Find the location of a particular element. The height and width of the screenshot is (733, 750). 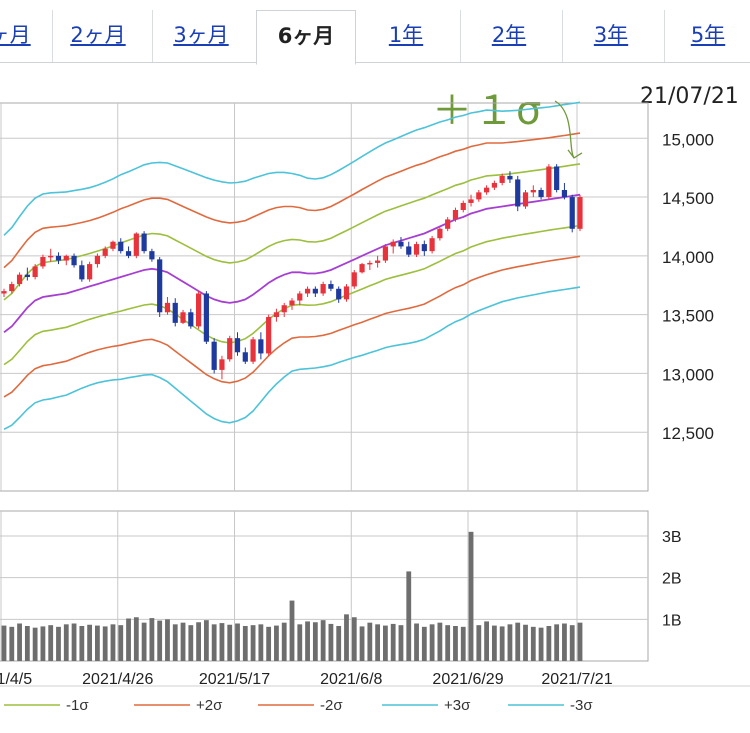

tab-2-months: 2ヶ月 is located at coordinates (97, 36).